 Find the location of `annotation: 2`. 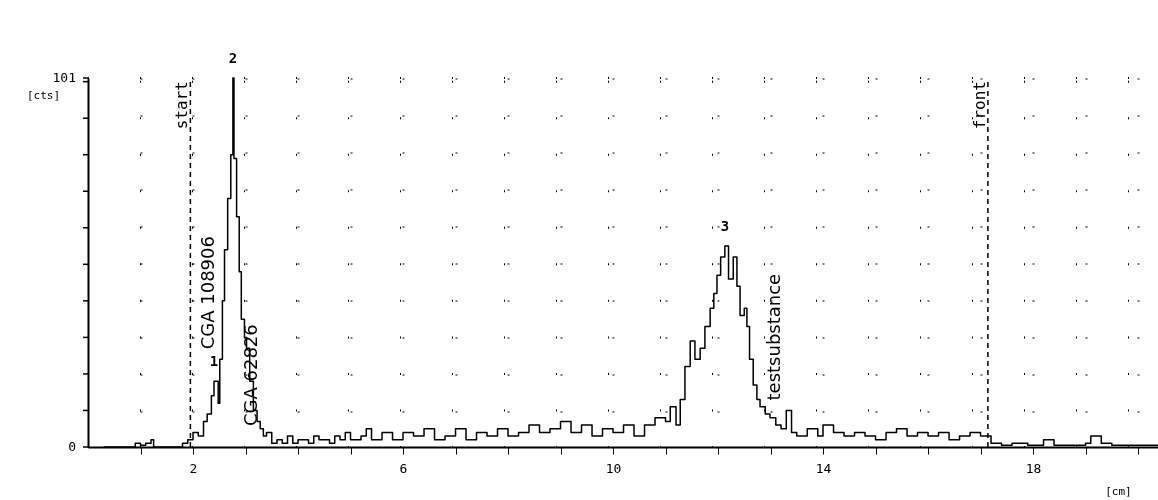

annotation: 2 is located at coordinates (233, 58).